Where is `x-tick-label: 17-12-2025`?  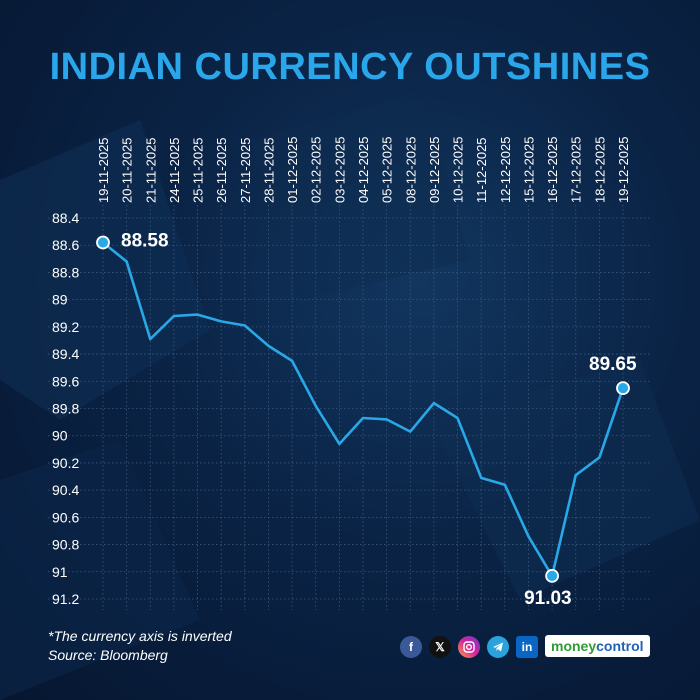
x-tick-label: 17-12-2025 is located at coordinates (576, 170).